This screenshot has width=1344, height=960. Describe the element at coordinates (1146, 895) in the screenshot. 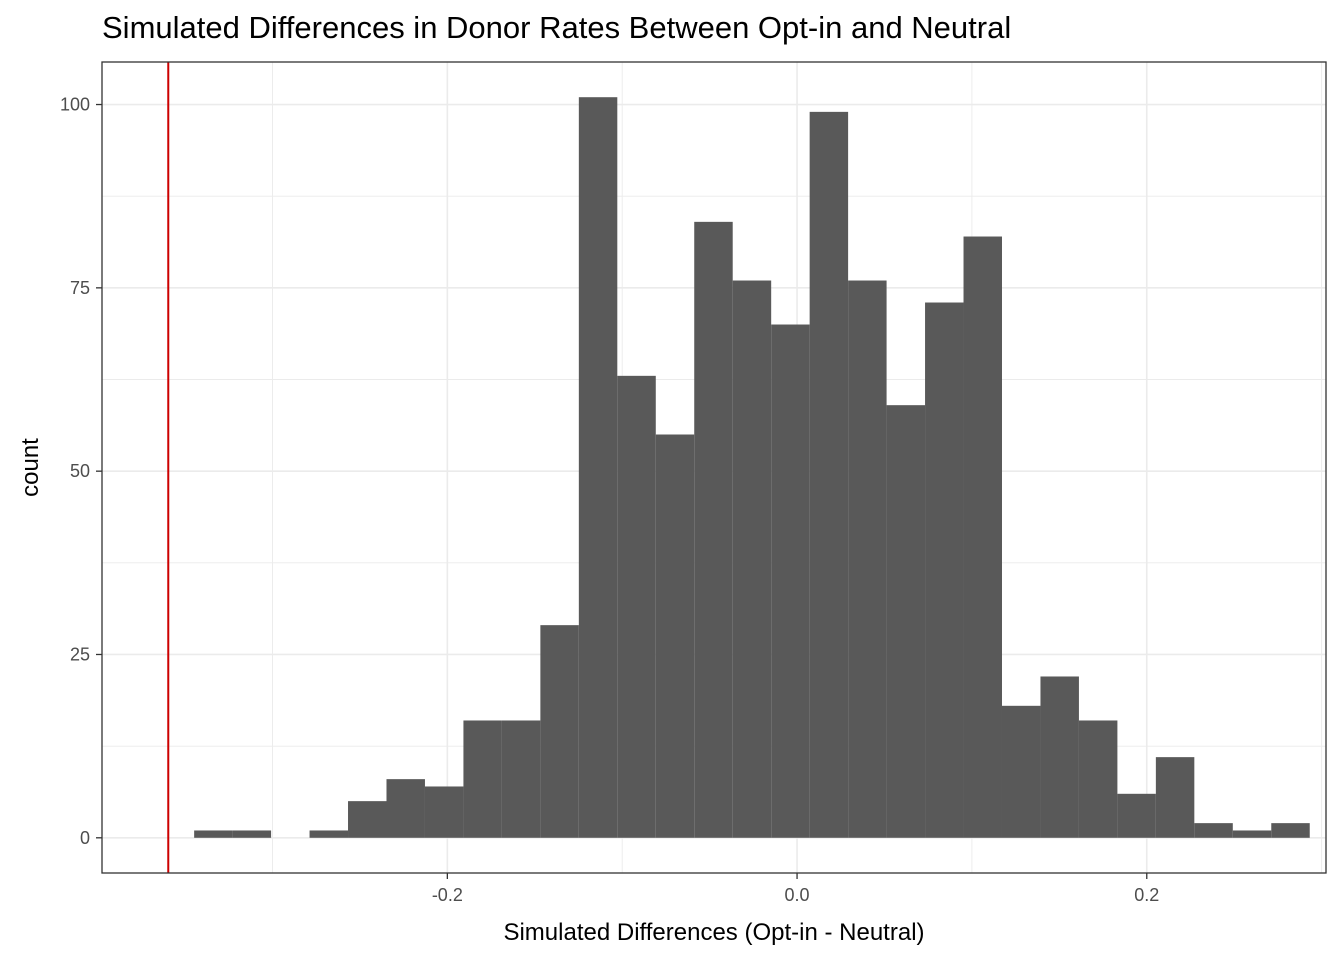

I see `x-tick-label: 0.2` at that location.